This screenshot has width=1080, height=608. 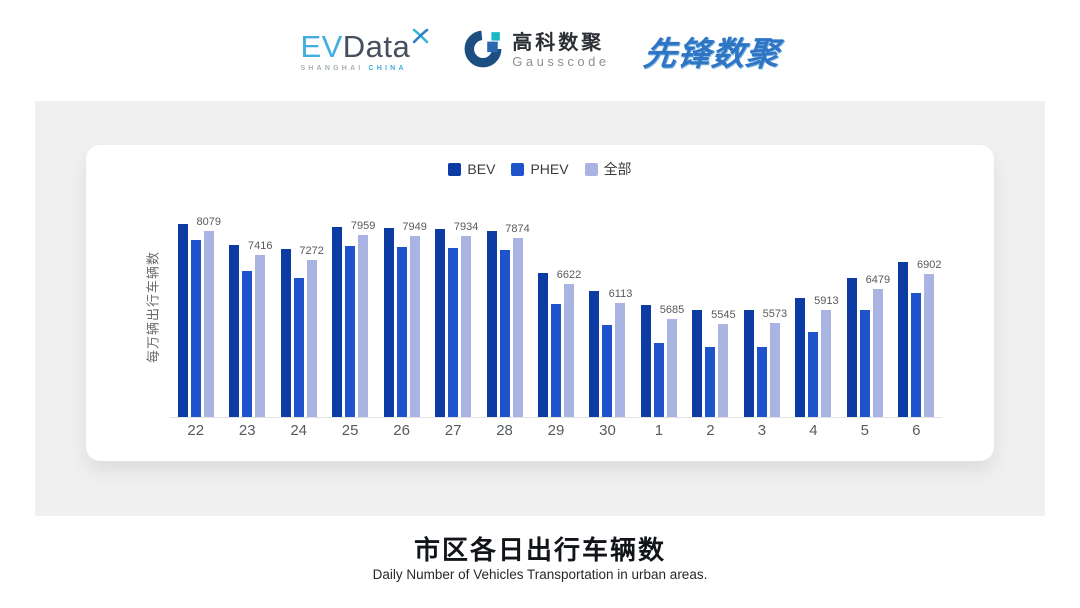 What do you see at coordinates (349, 307) in the screenshot?
I see `bar-group: 7959` at bounding box center [349, 307].